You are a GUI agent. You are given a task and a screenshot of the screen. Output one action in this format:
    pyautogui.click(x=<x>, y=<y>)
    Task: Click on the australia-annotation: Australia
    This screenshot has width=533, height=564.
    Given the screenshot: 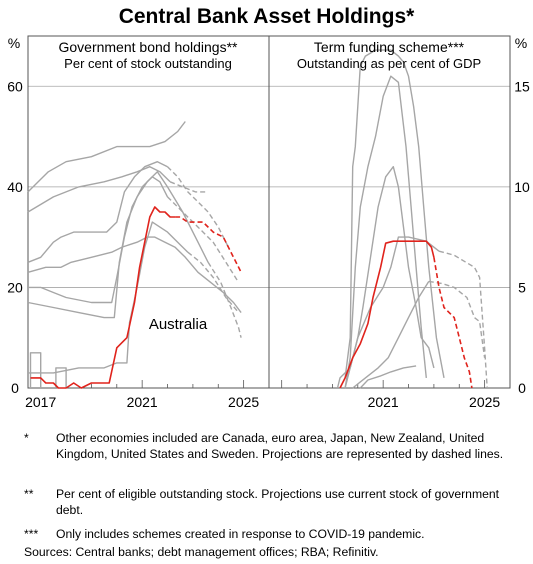 What is the action you would take?
    pyautogui.click(x=178, y=324)
    